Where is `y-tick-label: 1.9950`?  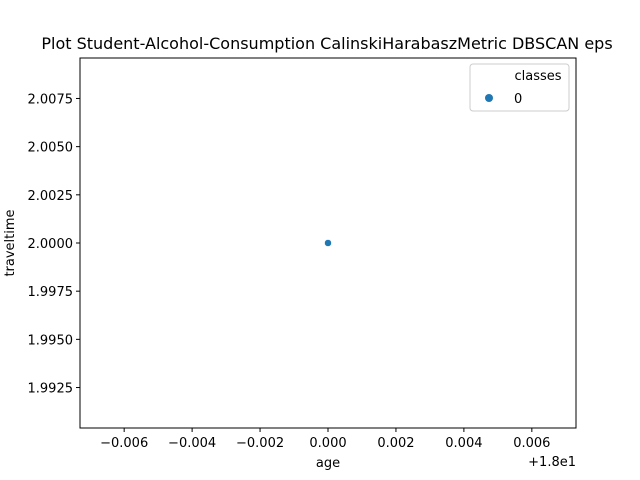 y-tick-label: 1.9950 is located at coordinates (51, 340).